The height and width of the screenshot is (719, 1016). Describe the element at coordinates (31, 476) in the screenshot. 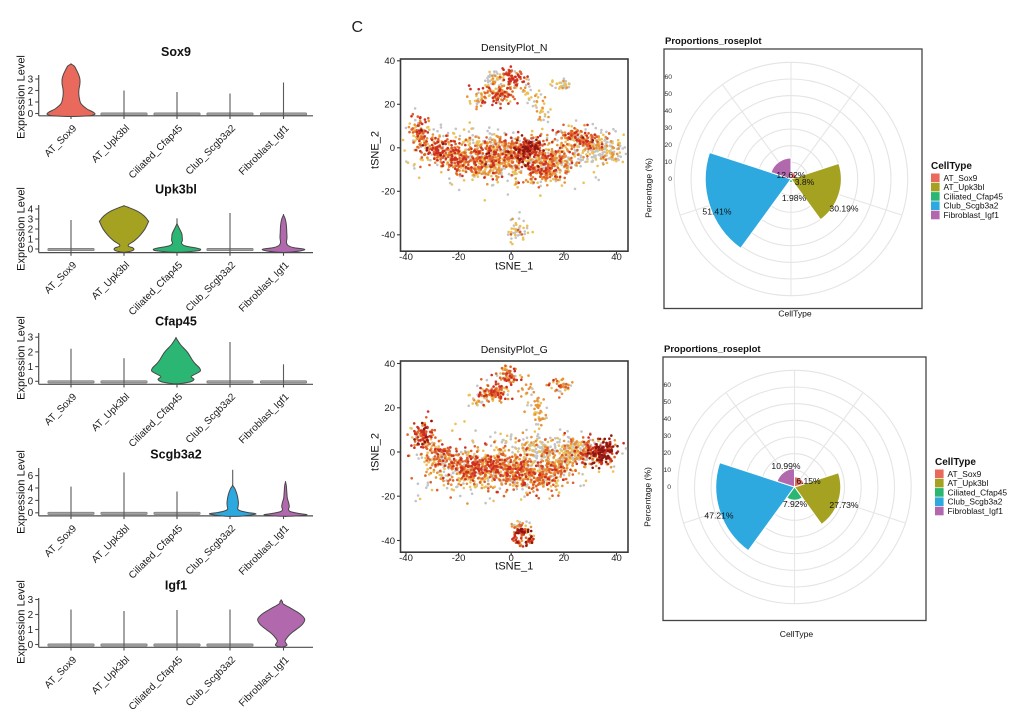

I see `svg-text: 6` at that location.